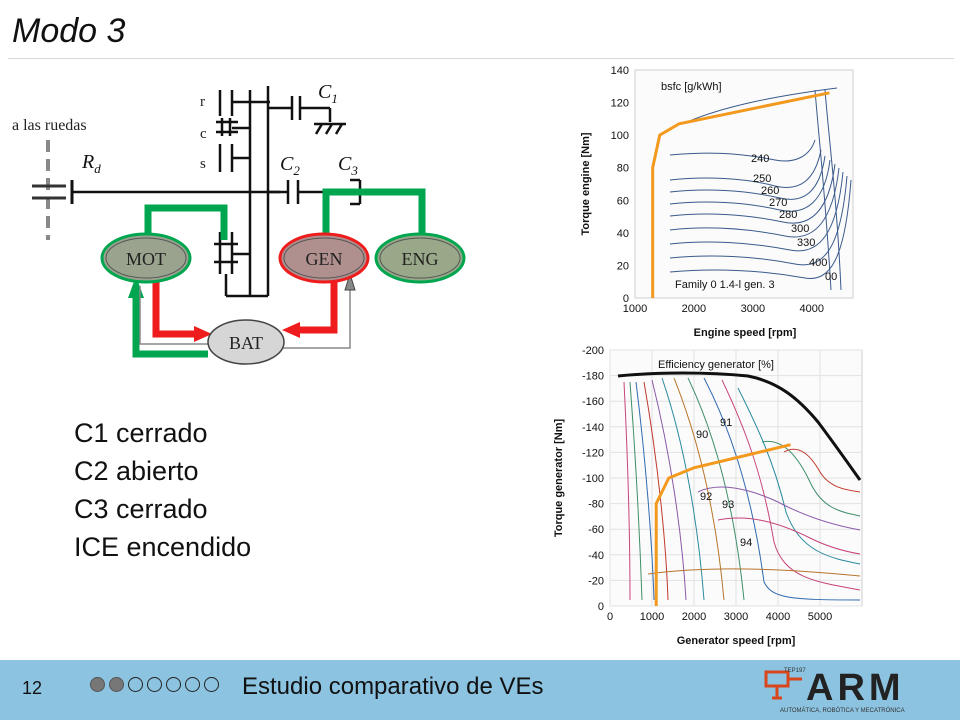 The height and width of the screenshot is (720, 960). What do you see at coordinates (596, 505) in the screenshot?
I see `y-tick-label: -80` at bounding box center [596, 505].